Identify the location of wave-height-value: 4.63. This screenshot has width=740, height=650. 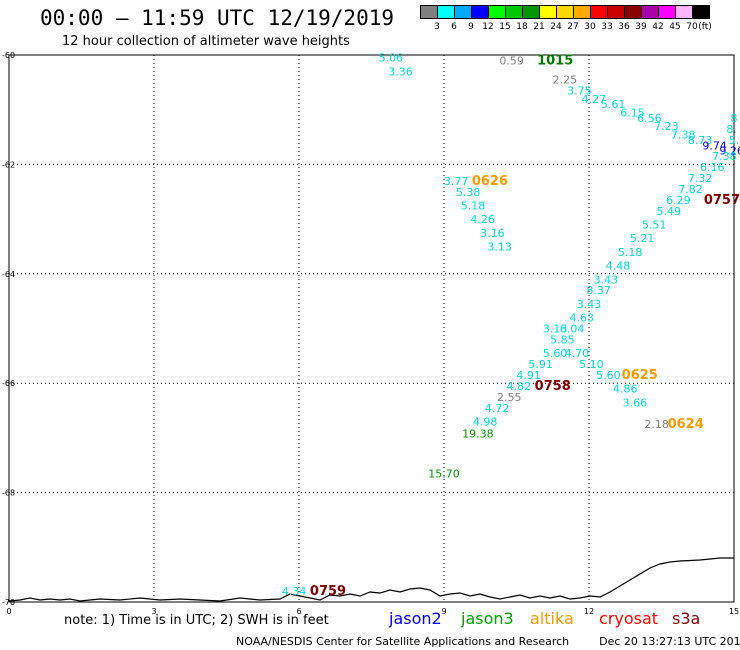
(582, 318).